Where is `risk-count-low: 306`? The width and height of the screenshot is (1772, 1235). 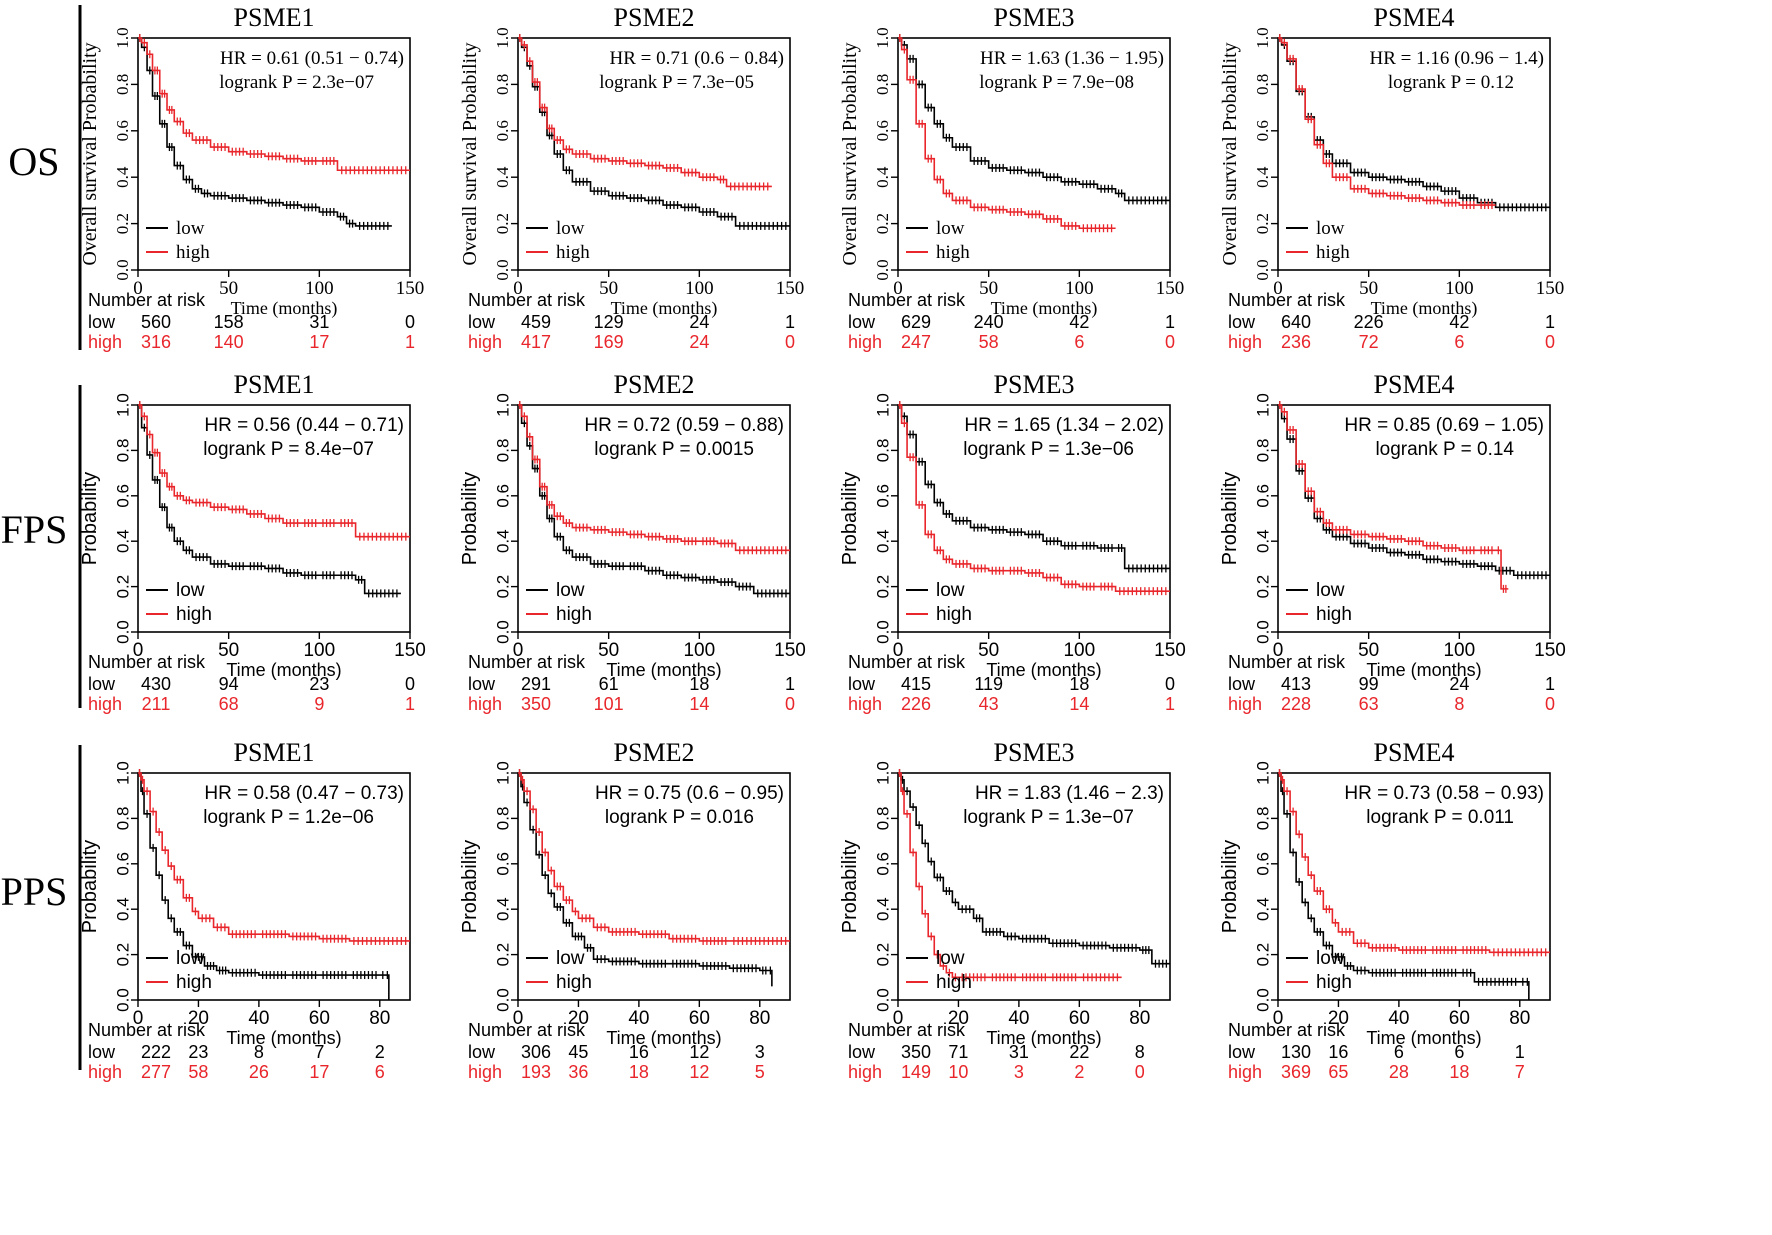 risk-count-low: 306 is located at coordinates (536, 1052).